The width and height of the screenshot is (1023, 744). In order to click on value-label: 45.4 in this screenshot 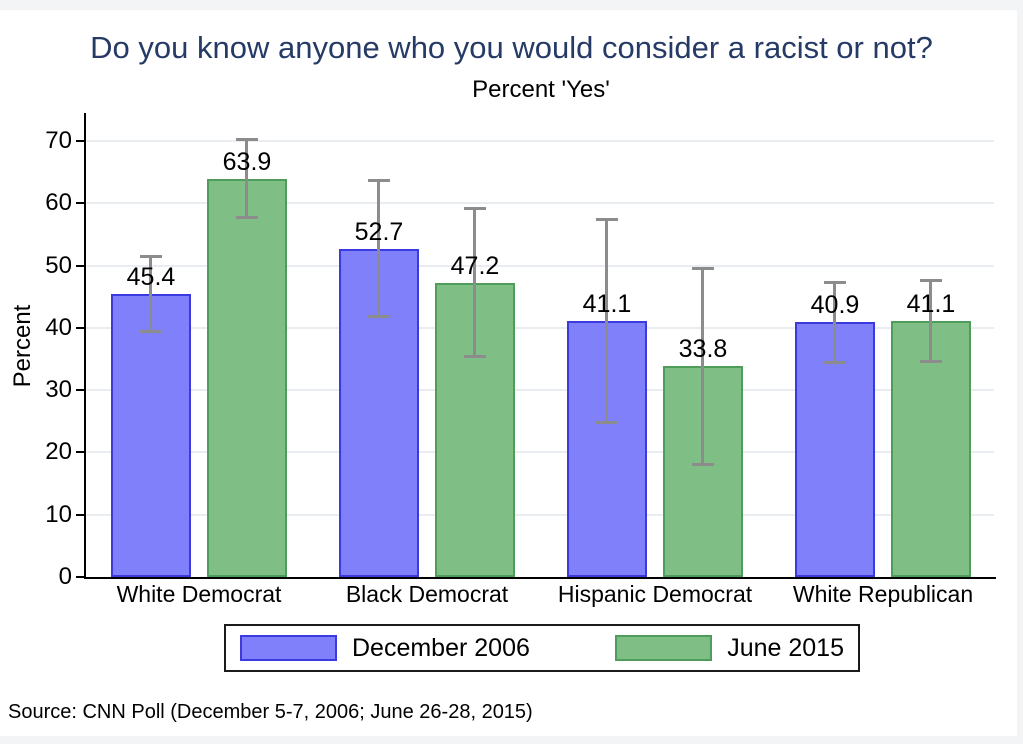, I will do `click(151, 277)`.